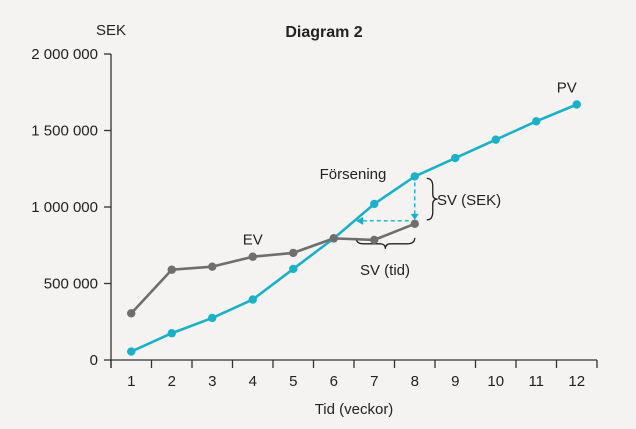  What do you see at coordinates (334, 381) in the screenshot?
I see `x-tick-label: 6` at bounding box center [334, 381].